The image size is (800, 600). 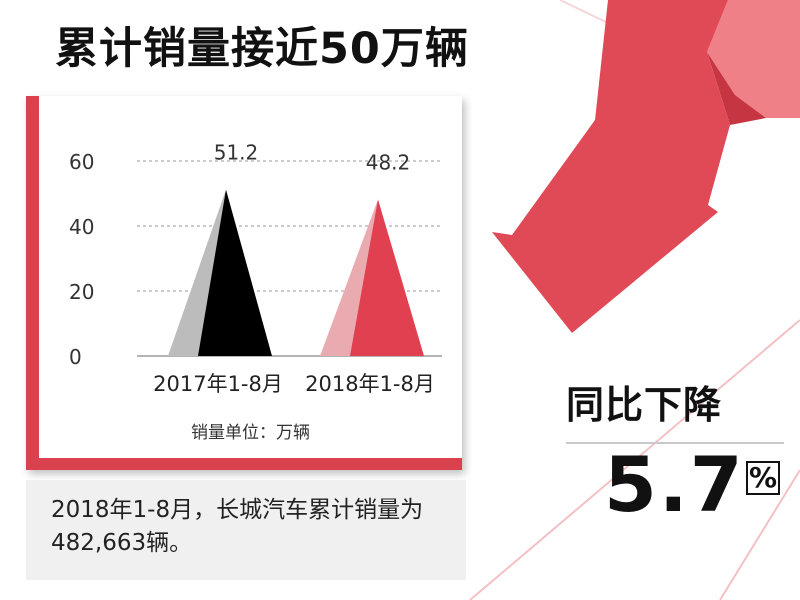 What do you see at coordinates (81, 227) in the screenshot?
I see `y-tick-label: 40` at bounding box center [81, 227].